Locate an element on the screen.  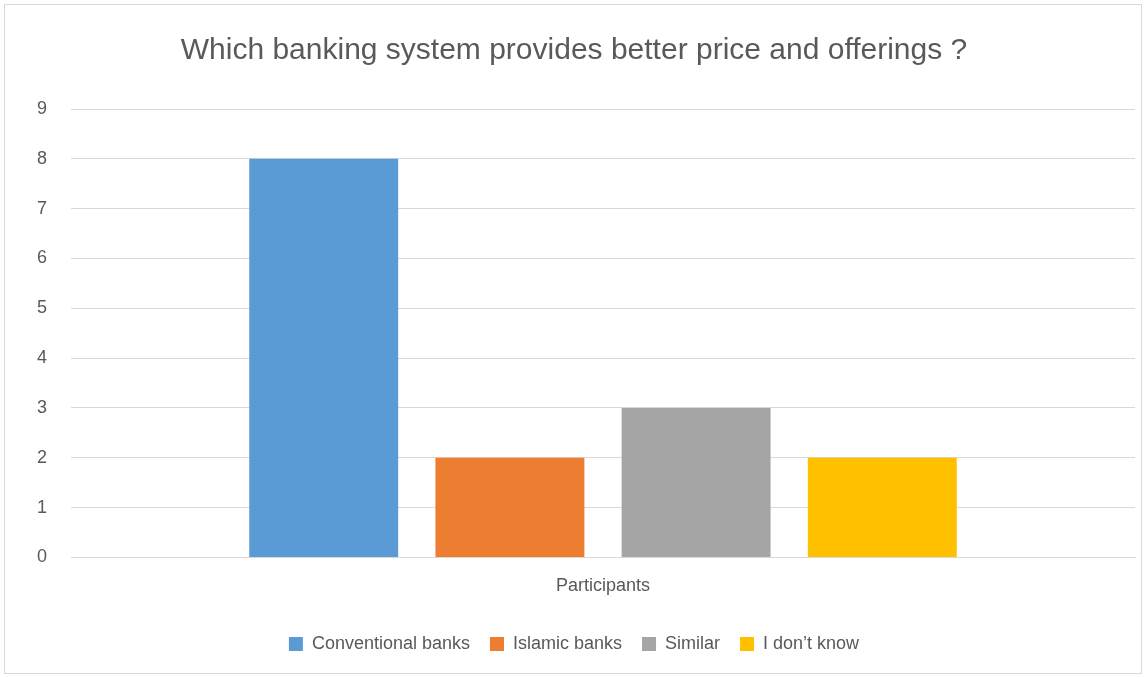
y-tick-label: 9 is located at coordinates (42, 107).